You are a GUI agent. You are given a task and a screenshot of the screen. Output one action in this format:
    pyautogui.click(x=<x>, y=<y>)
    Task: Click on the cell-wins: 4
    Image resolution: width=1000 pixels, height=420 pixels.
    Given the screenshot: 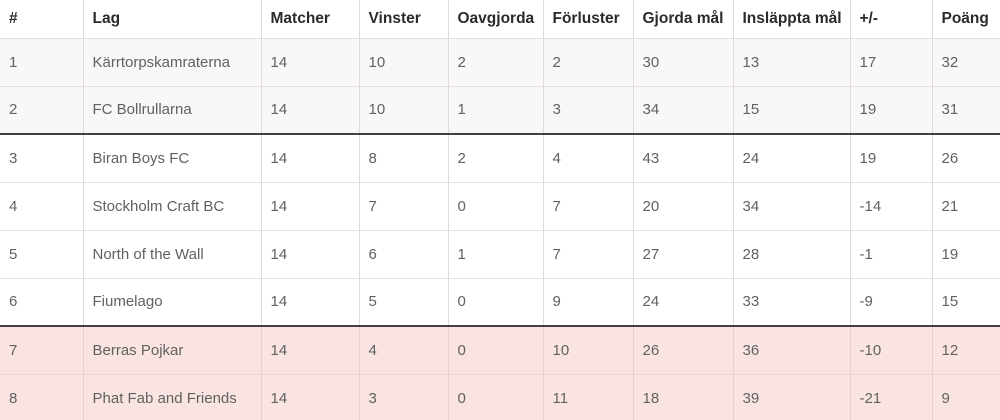 What is the action you would take?
    pyautogui.click(x=404, y=350)
    